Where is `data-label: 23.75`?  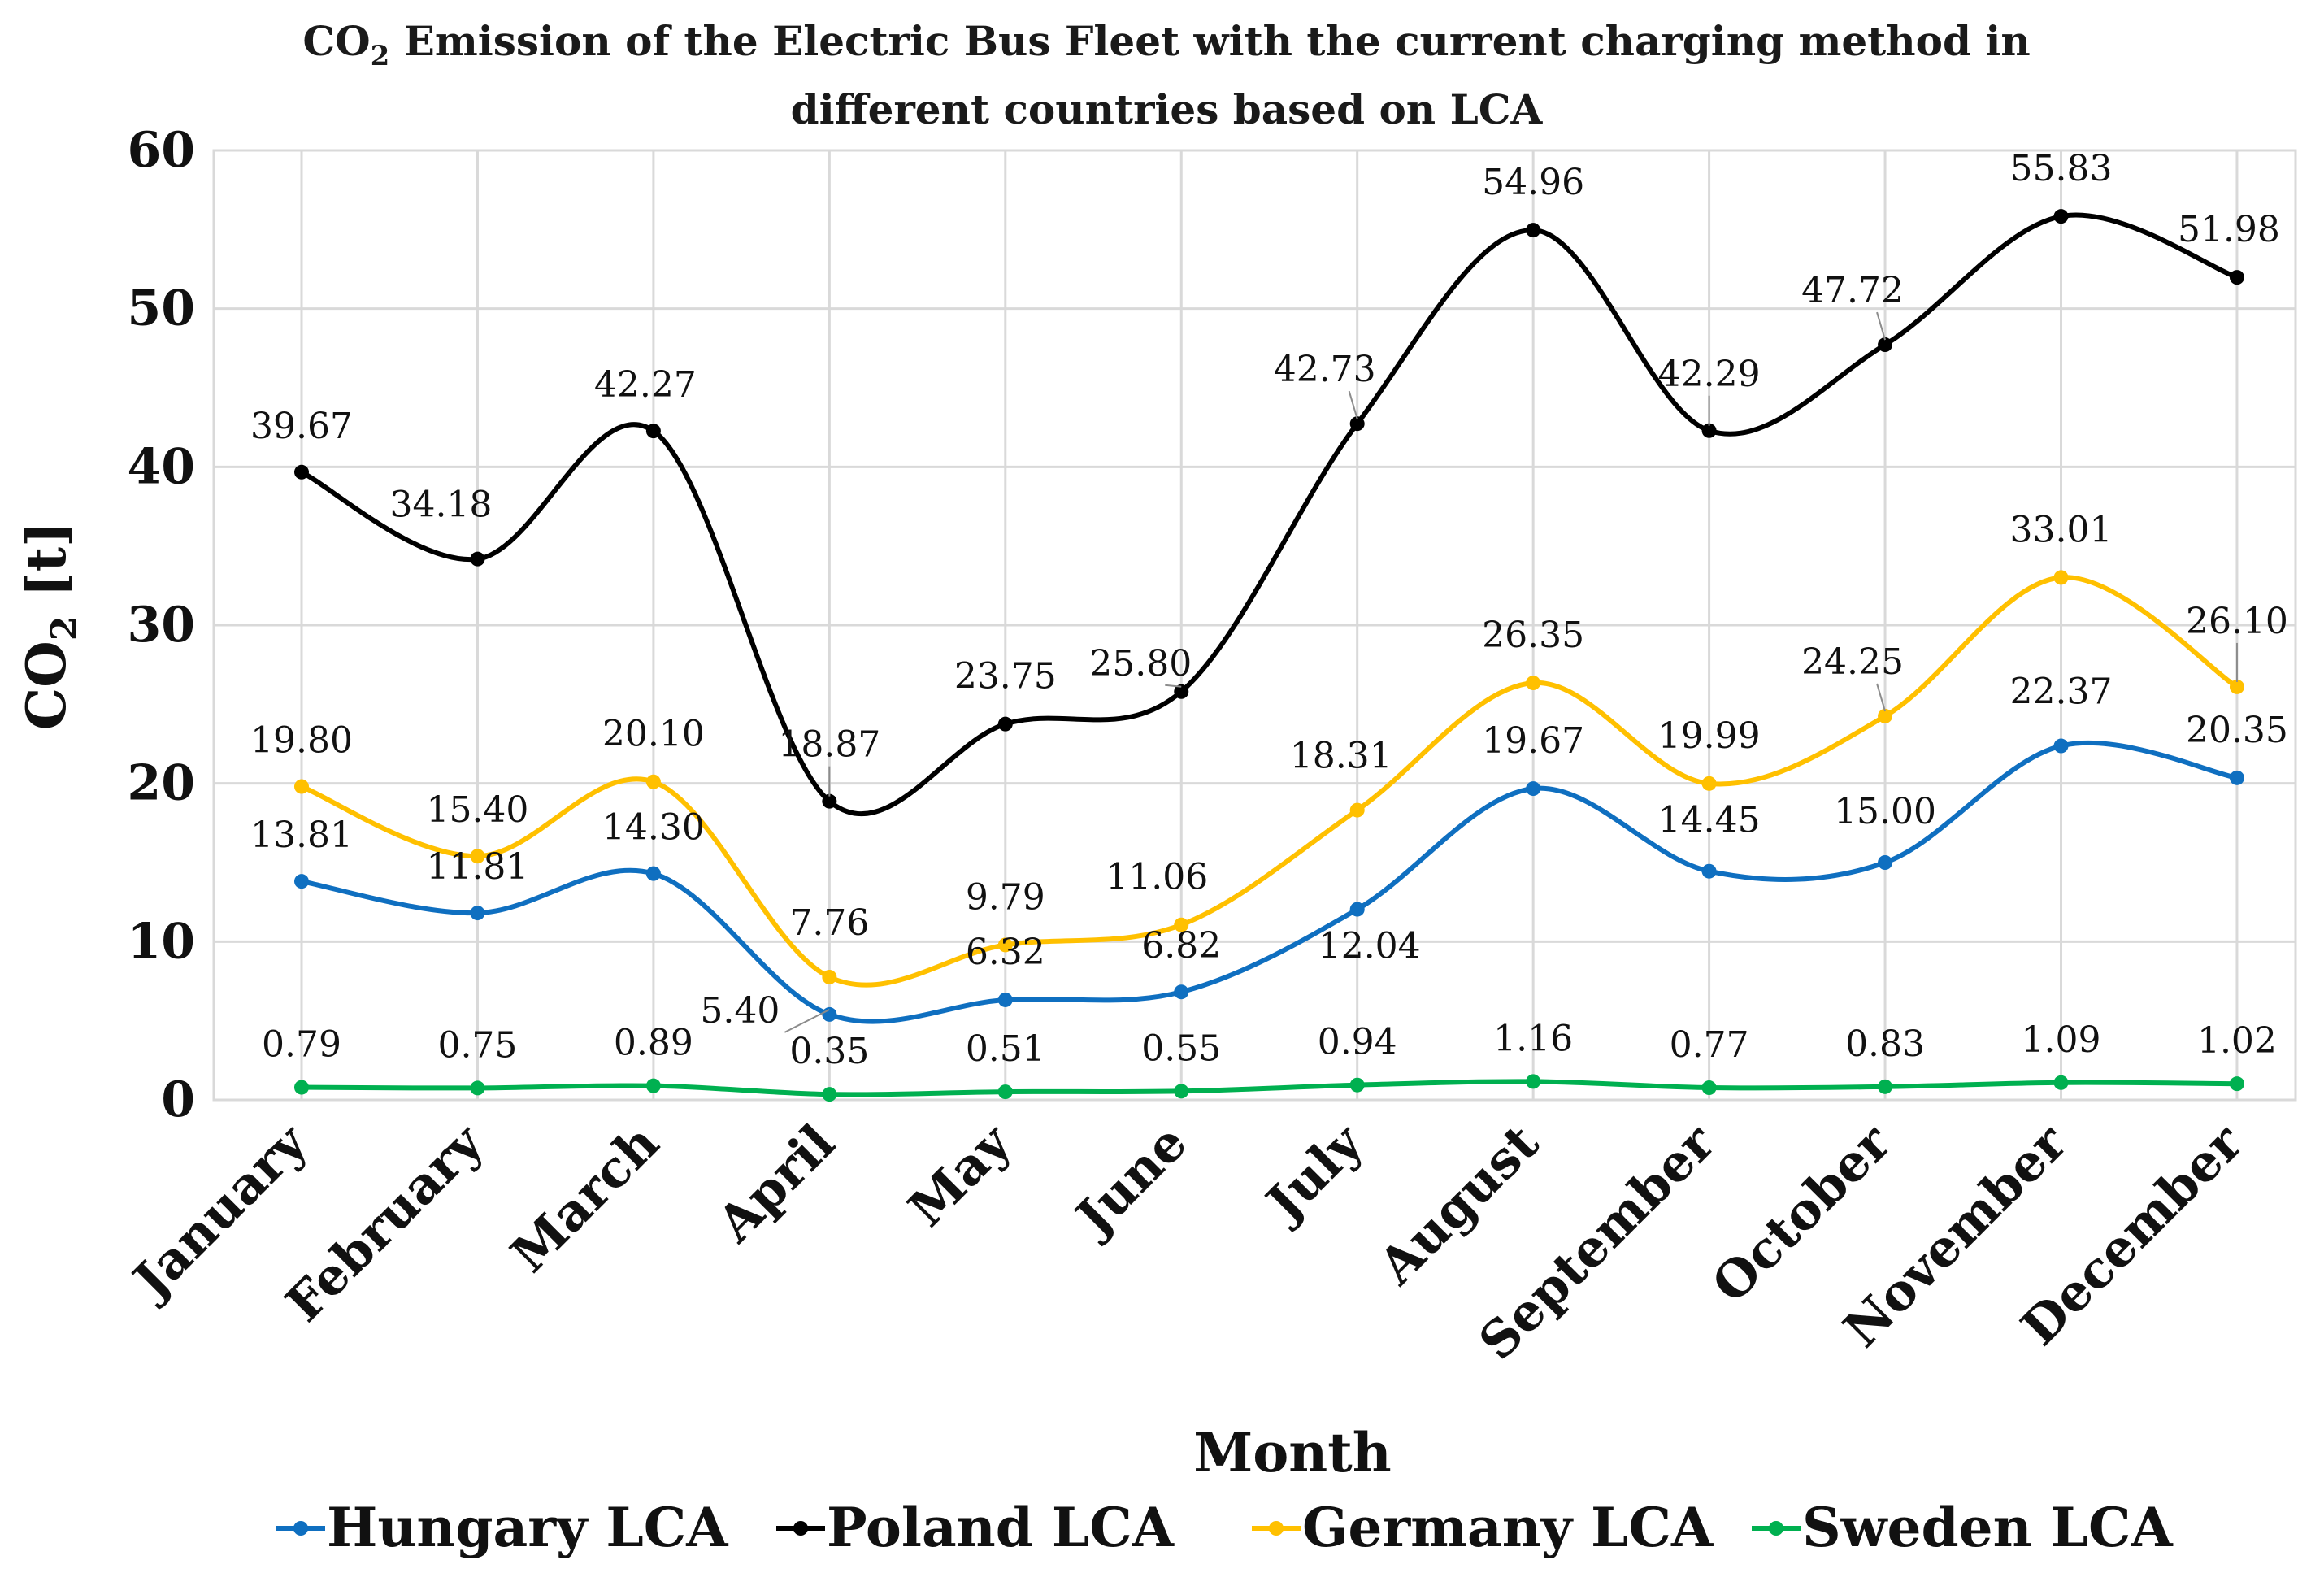
data-label: 23.75 is located at coordinates (1005, 676).